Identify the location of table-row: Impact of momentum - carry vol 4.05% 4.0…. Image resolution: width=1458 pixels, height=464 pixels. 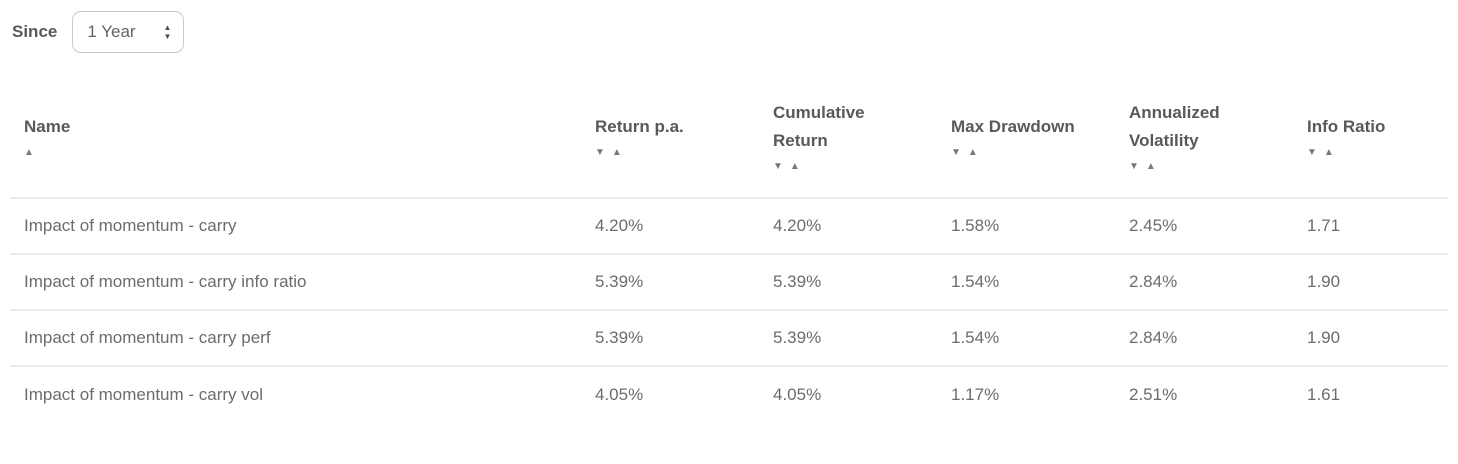
(729, 393).